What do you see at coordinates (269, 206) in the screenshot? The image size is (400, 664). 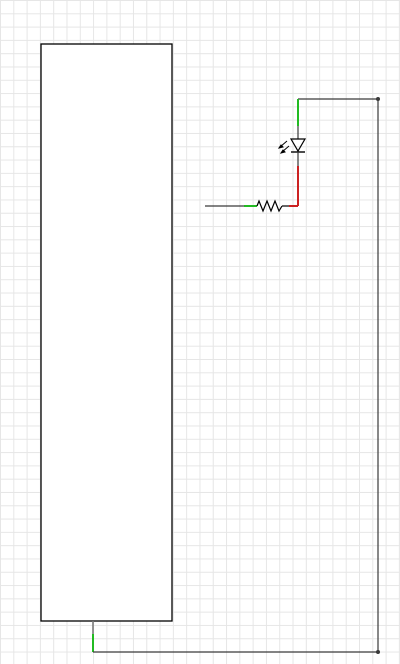 I see `resistor-zigzag` at bounding box center [269, 206].